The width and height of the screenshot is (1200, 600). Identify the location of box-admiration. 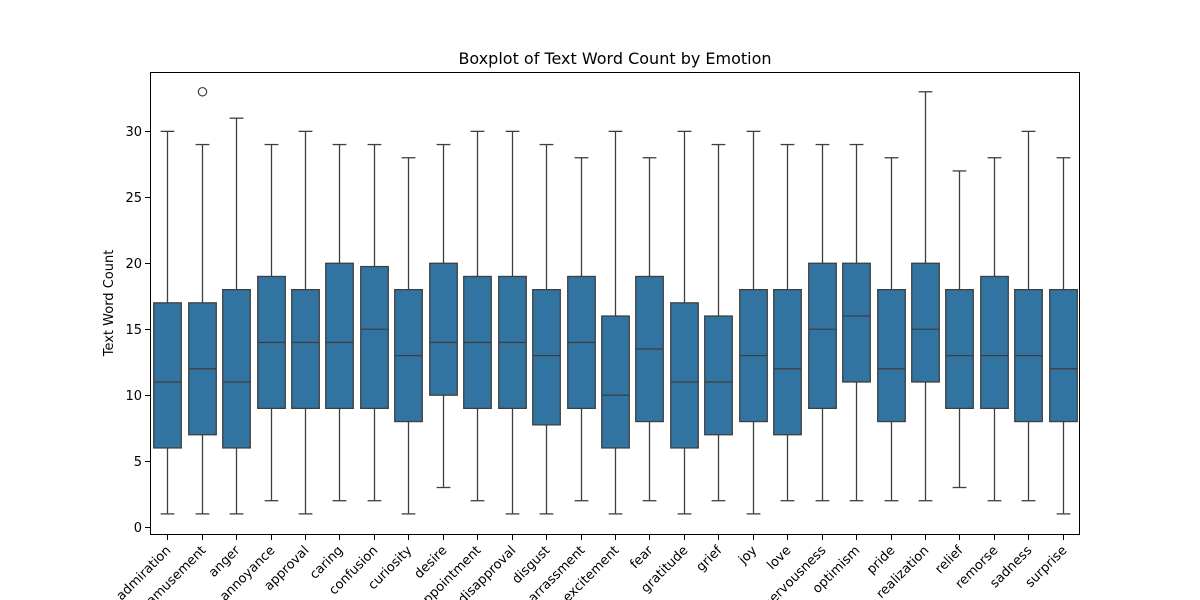
(167, 375).